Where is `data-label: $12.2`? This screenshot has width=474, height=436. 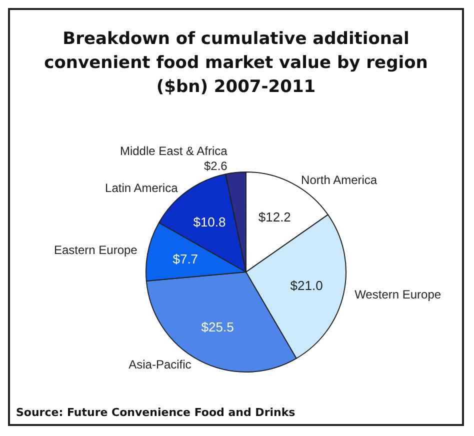
data-label: $12.2 is located at coordinates (274, 217).